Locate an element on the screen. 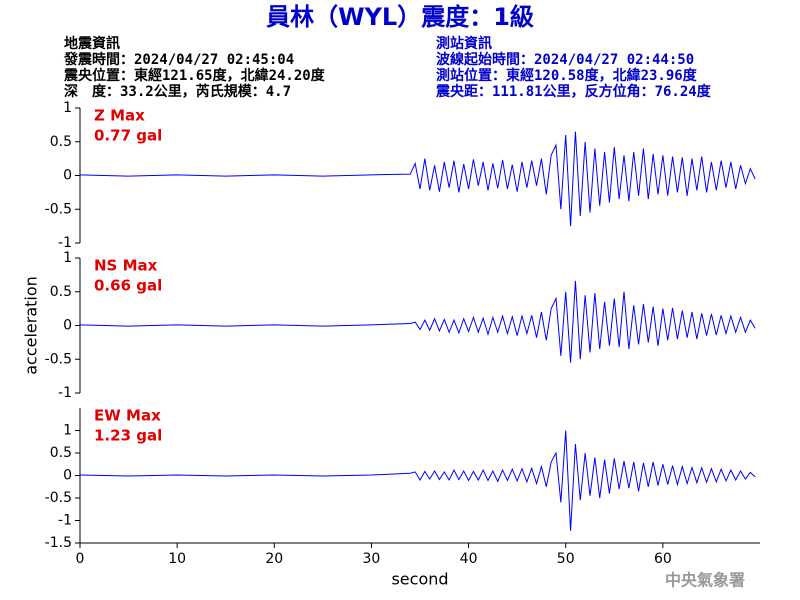 The image size is (800, 600). event-info: 地震資訊 is located at coordinates (92, 43).